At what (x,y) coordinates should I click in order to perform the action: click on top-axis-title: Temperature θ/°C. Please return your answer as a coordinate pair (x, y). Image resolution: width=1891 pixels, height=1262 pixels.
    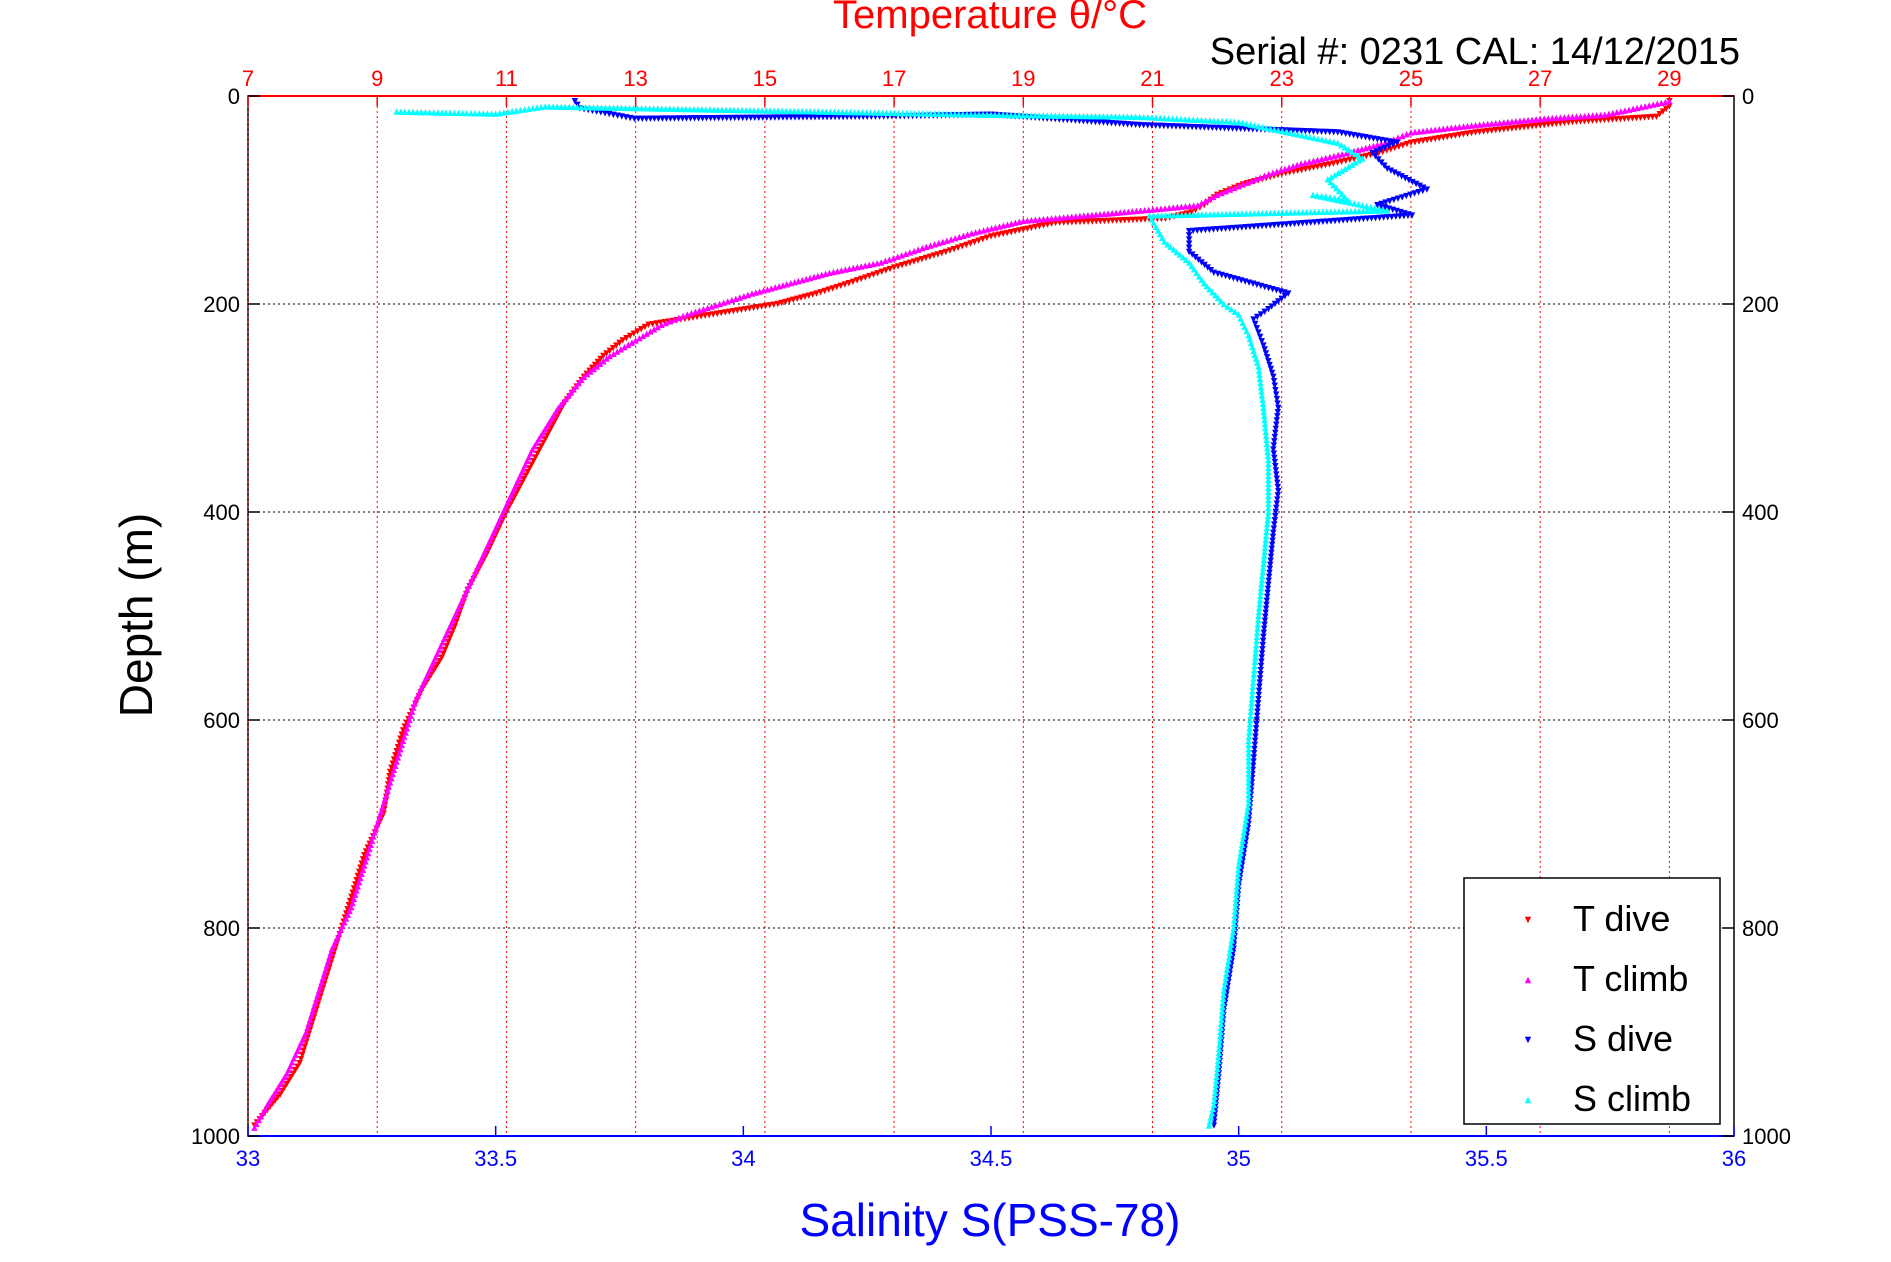
    Looking at the image, I should click on (990, 18).